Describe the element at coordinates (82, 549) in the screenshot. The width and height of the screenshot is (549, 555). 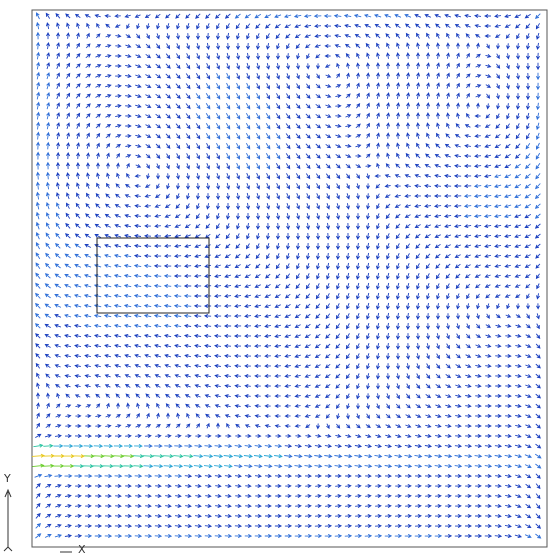
I see `x-axis-label: X` at that location.